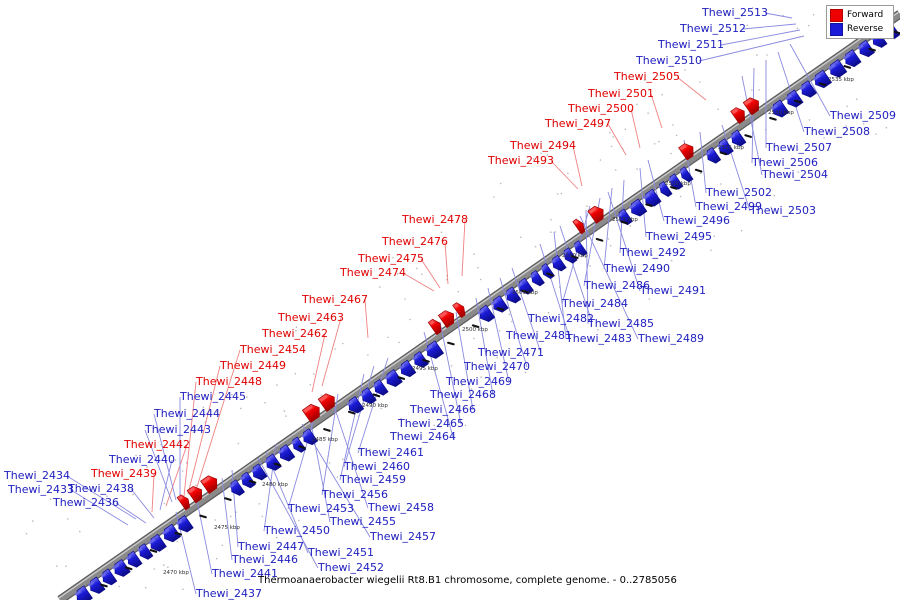 Image resolution: width=900 pixels, height=600 pixels. What do you see at coordinates (637, 268) in the screenshot?
I see `gene-label: Thewi_2490` at bounding box center [637, 268].